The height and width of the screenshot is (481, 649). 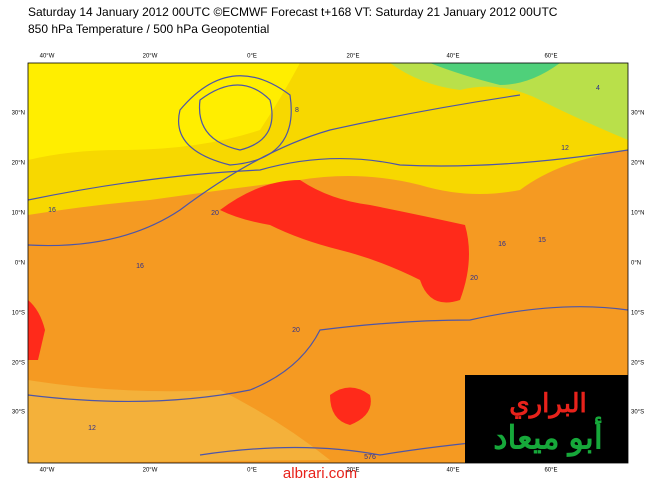 I want to click on watermark-text: أبو ميعاد, so click(x=547, y=436).